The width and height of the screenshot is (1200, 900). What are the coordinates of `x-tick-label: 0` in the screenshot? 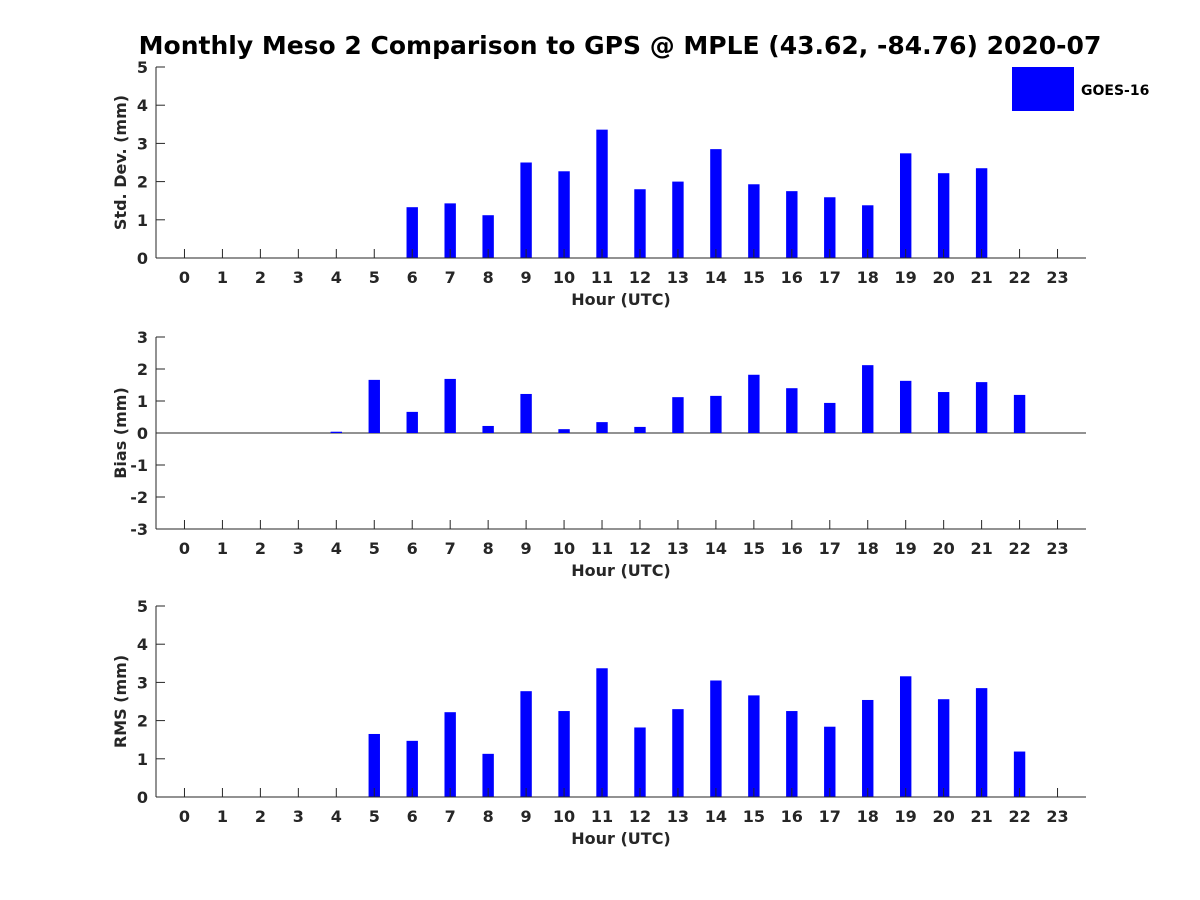 It's located at (184, 816).